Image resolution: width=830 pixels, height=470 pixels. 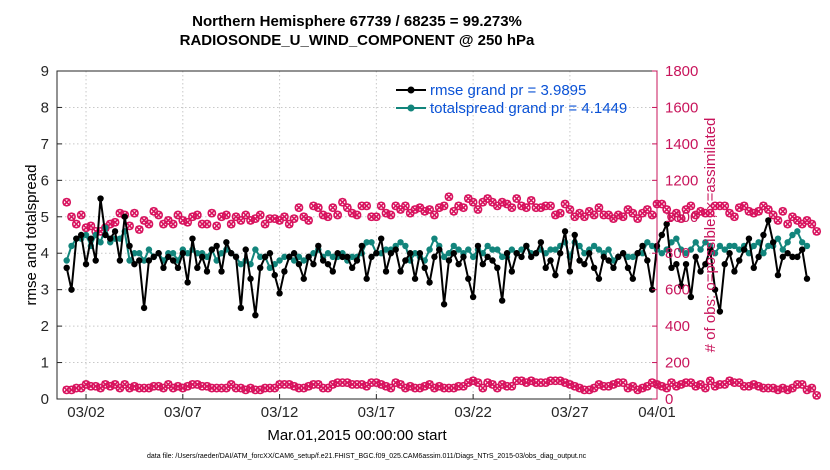 What do you see at coordinates (45, 144) in the screenshot?
I see `y-left-tick-label: 7` at bounding box center [45, 144].